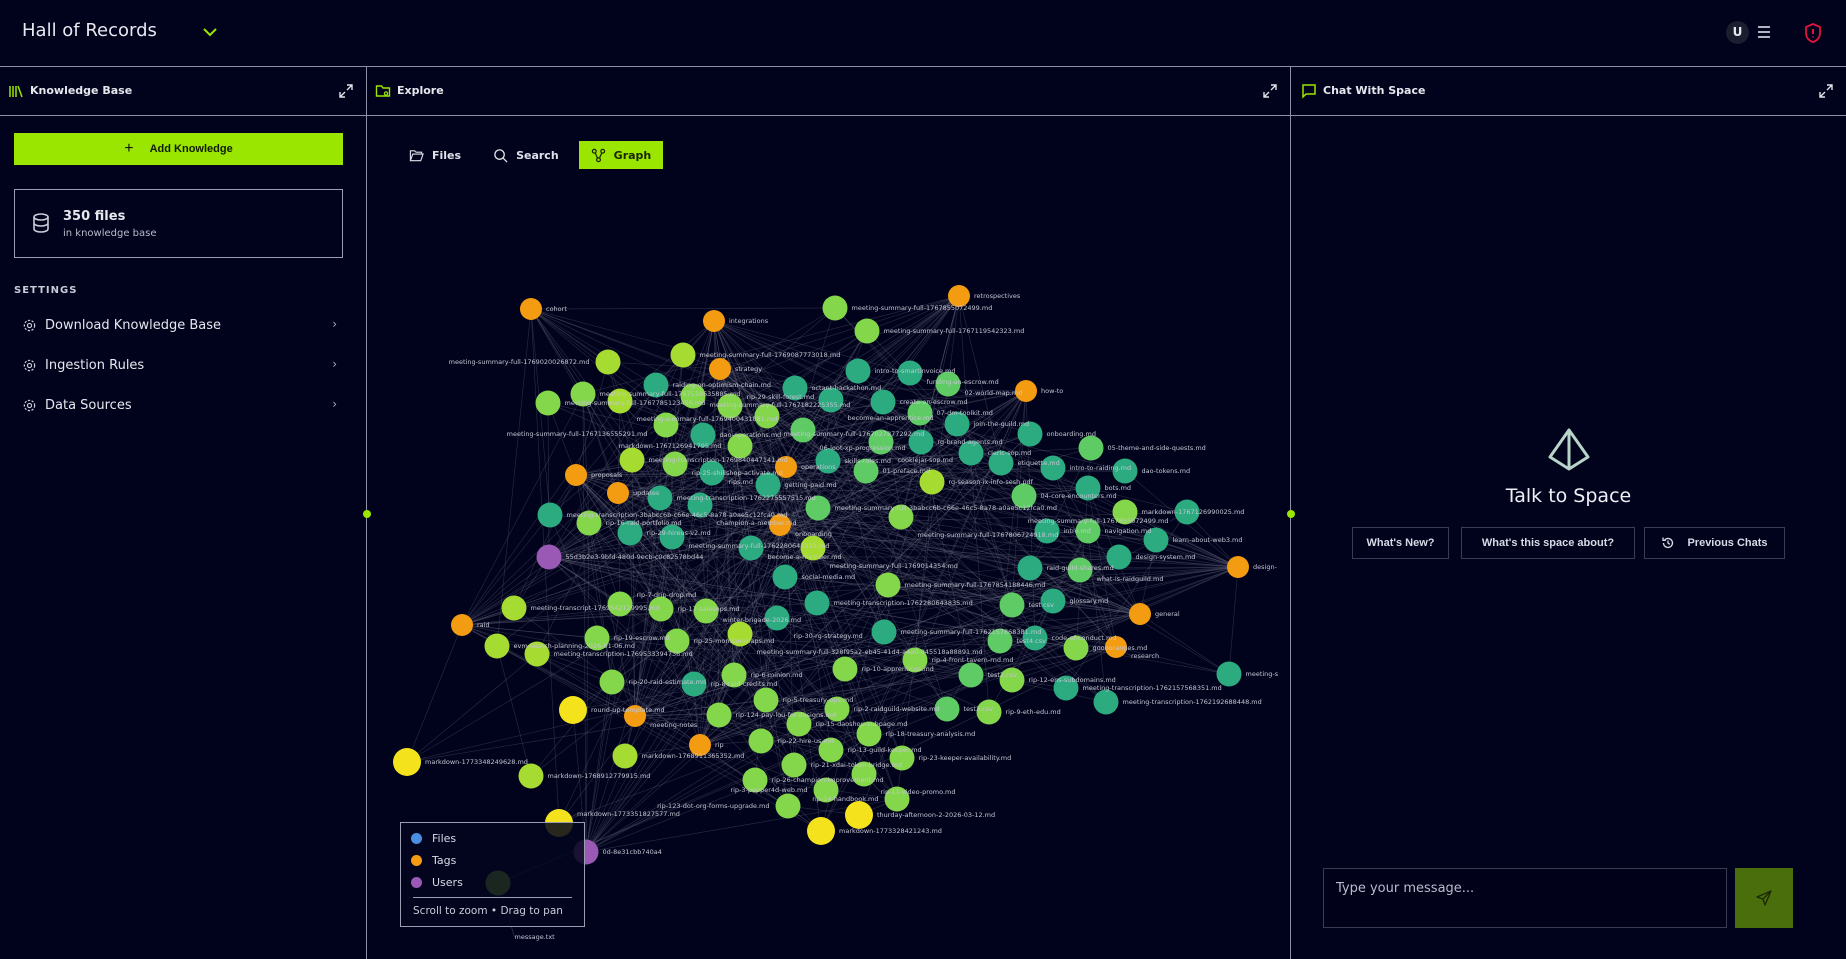  I want to click on settings-item-data-sources: Data Sources ›, so click(179, 405).